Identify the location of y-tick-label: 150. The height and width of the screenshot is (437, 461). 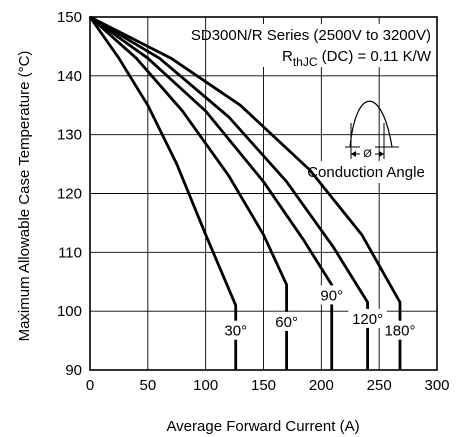
(69, 17).